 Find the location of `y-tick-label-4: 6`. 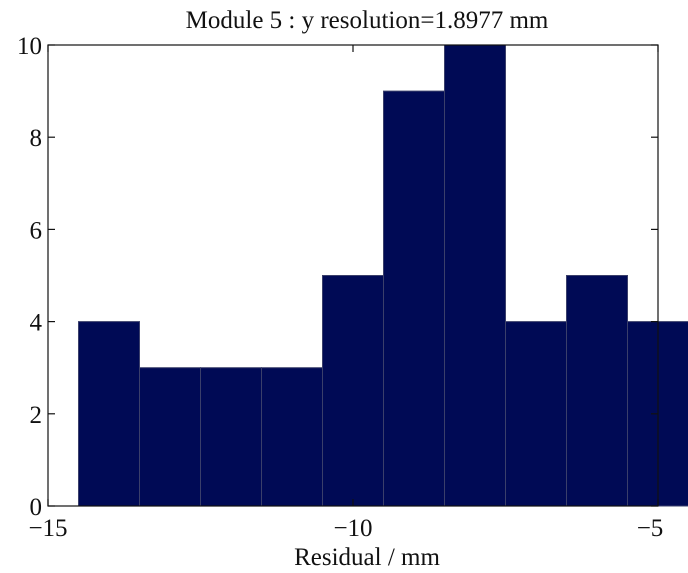

y-tick-label-4: 6 is located at coordinates (36, 230).